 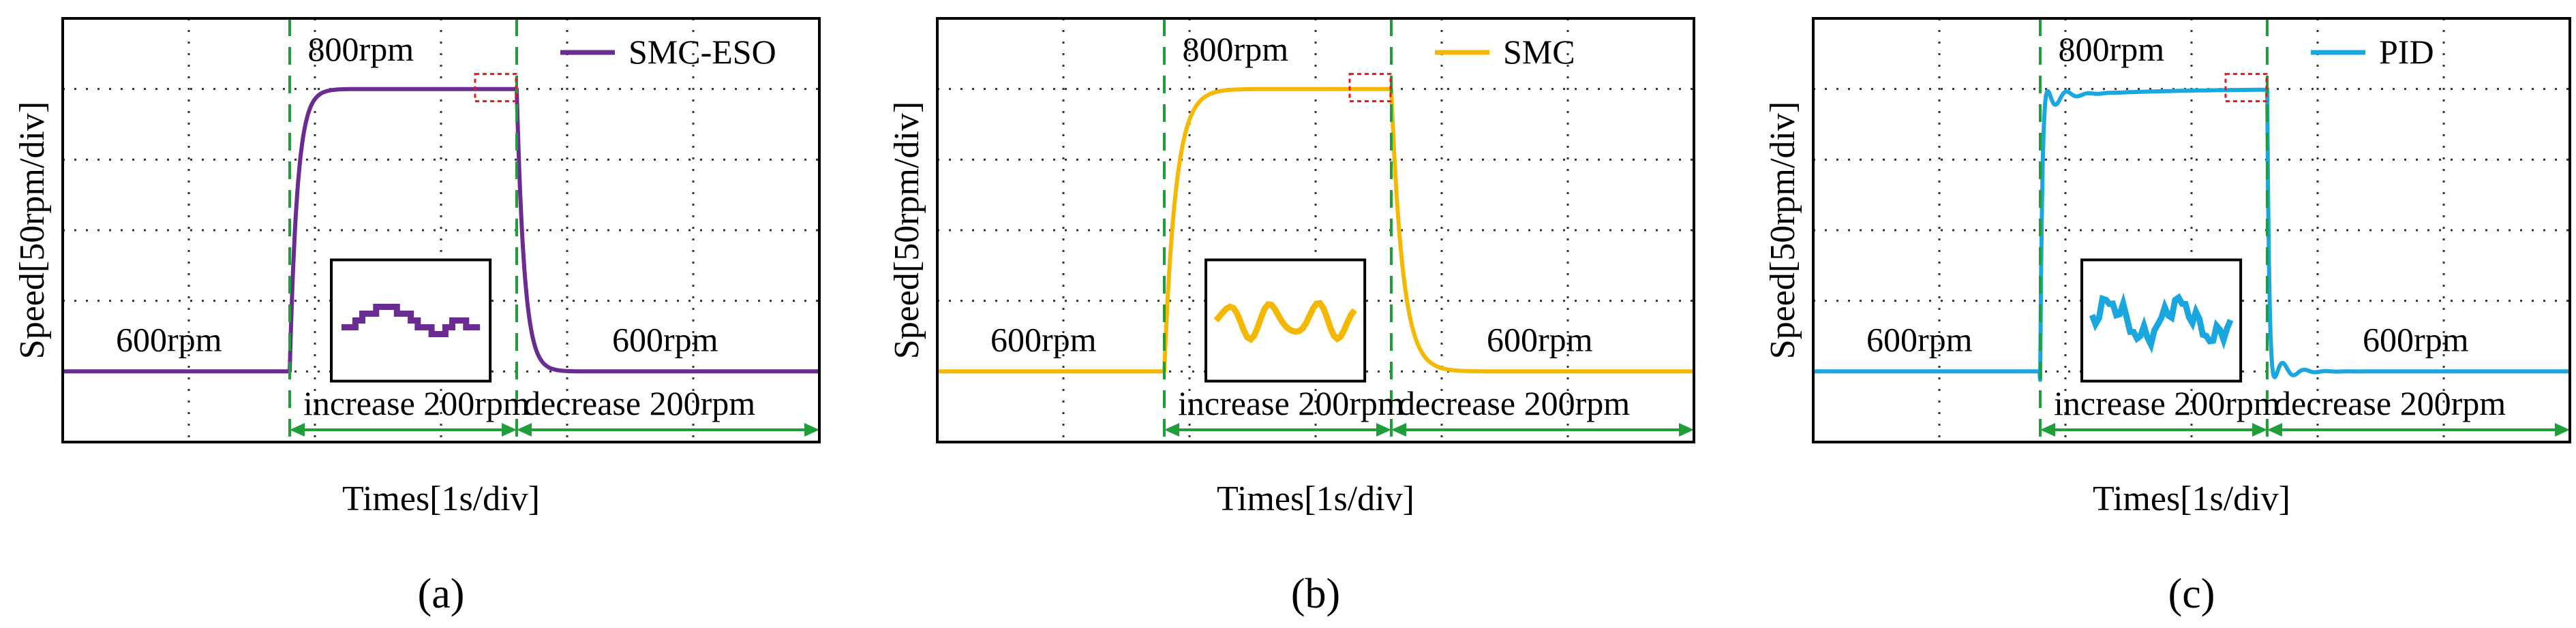 I want to click on panel-label: (b), so click(x=1315, y=594).